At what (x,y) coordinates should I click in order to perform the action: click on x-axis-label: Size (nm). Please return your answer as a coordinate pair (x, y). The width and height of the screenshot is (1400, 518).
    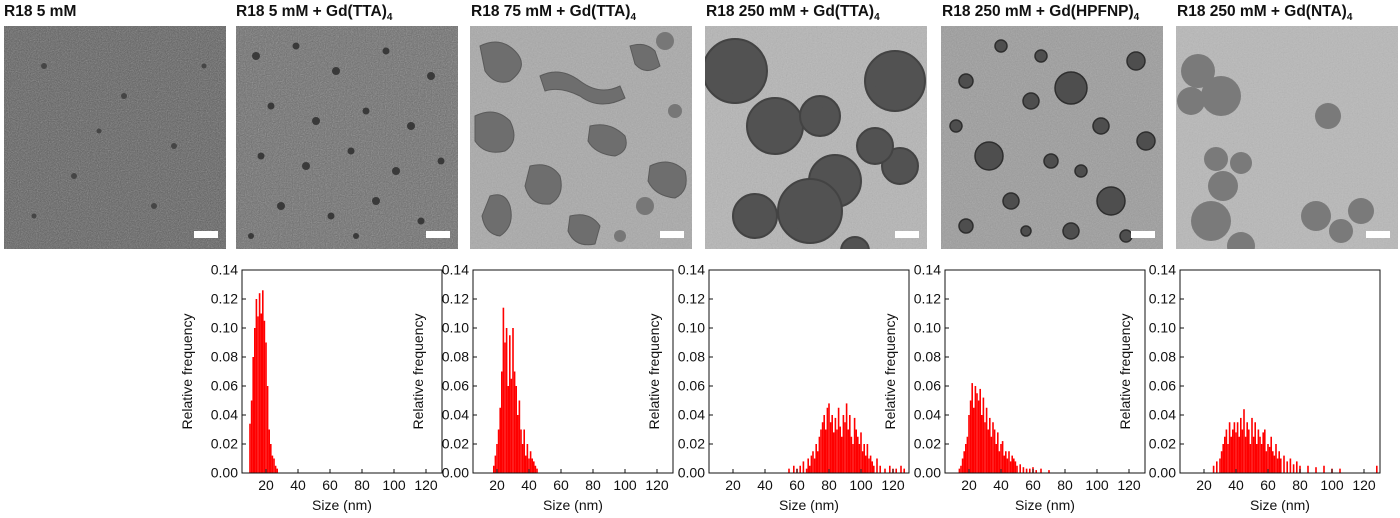
    Looking at the image, I should click on (1280, 505).